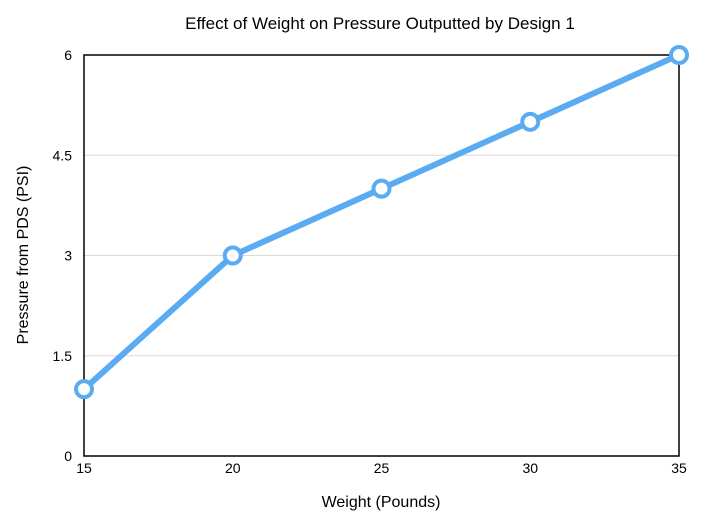 The width and height of the screenshot is (720, 529). What do you see at coordinates (68, 256) in the screenshot?
I see `y-tick-label: 3` at bounding box center [68, 256].